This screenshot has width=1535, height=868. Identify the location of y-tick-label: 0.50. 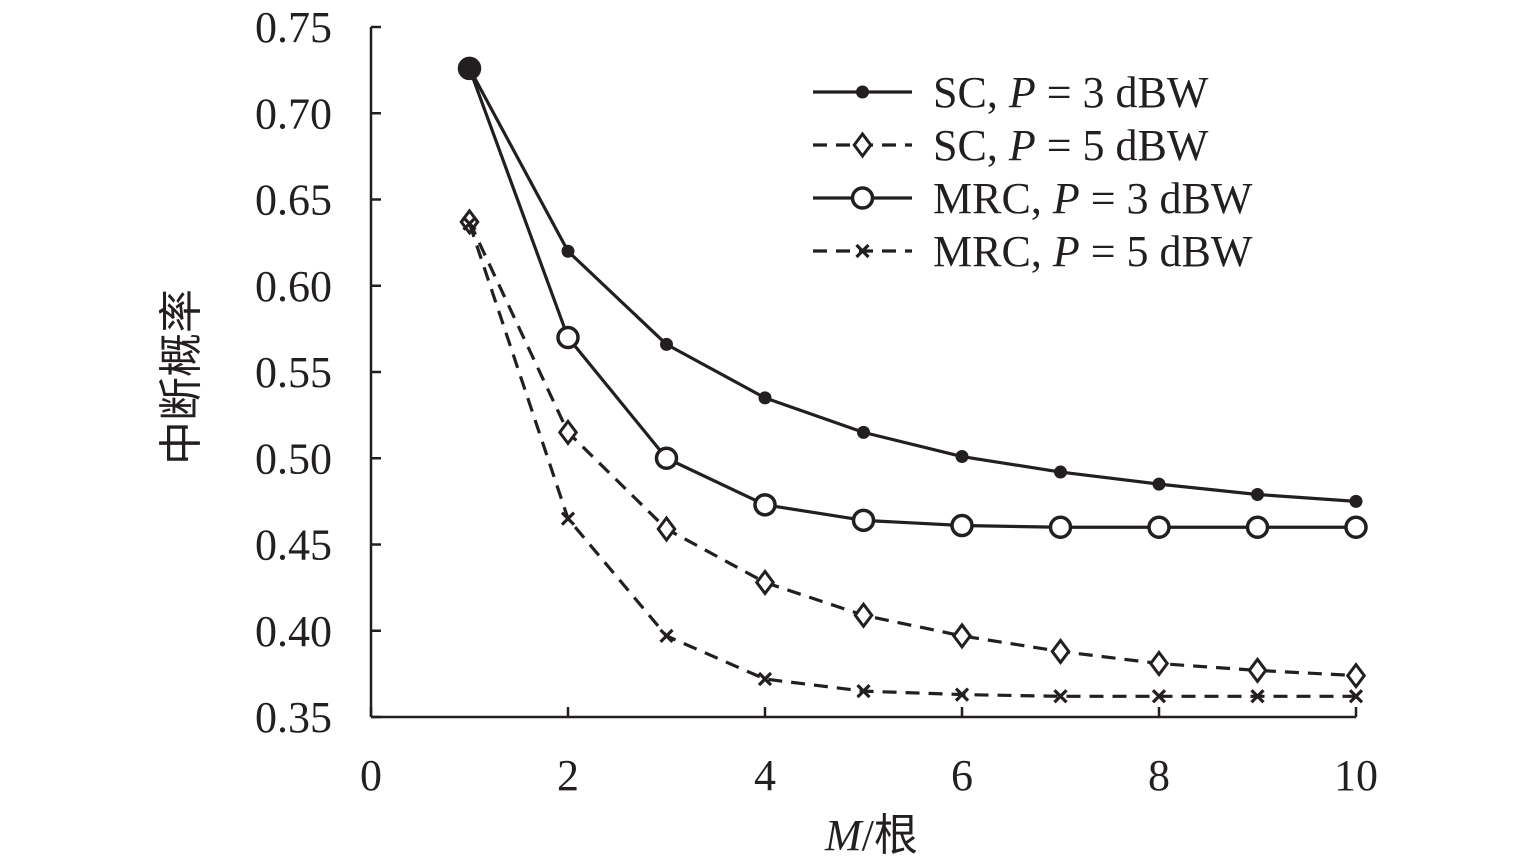
(293, 458).